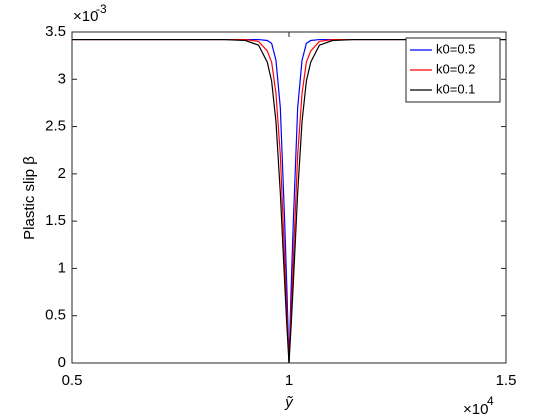 Image resolution: width=560 pixels, height=420 pixels. I want to click on x-axis-label: ỹ, so click(289, 402).